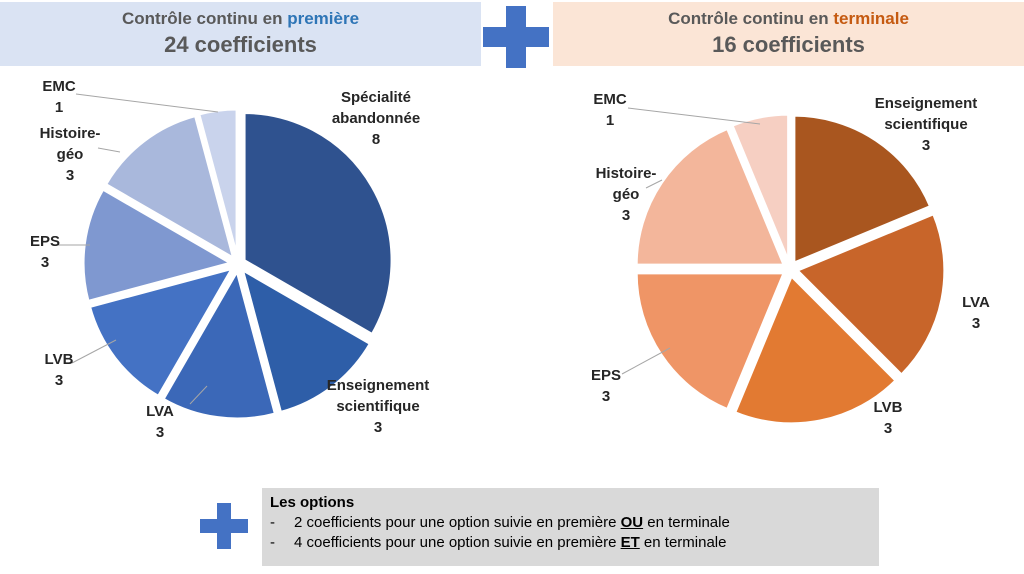 The height and width of the screenshot is (574, 1024). Describe the element at coordinates (632, 522) in the screenshot. I see `options-item-emphasis: OU` at that location.